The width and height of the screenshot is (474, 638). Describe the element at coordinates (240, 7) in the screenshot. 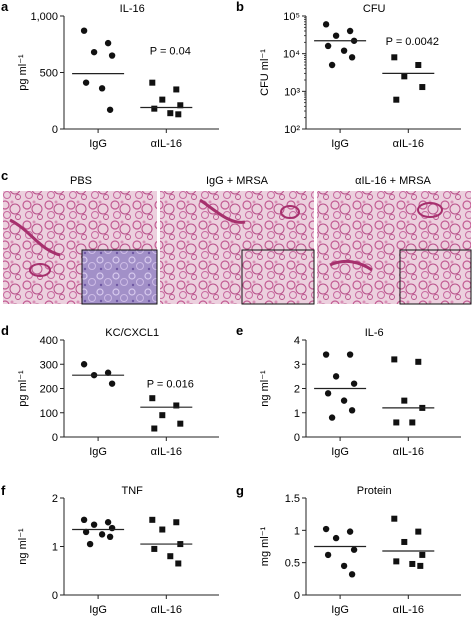

I see `panel-letter-b: b` at that location.